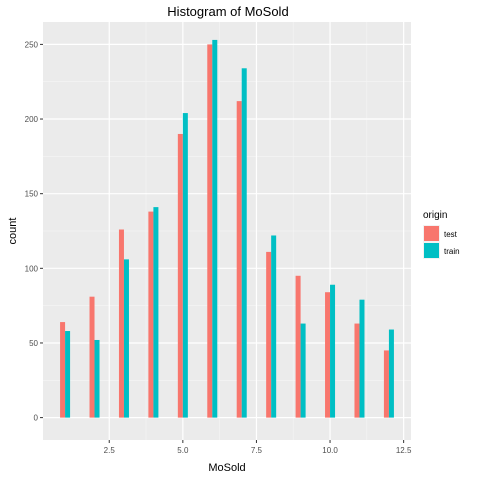 The image size is (480, 480). What do you see at coordinates (183, 450) in the screenshot?
I see `x-tick-label: 5.0` at bounding box center [183, 450].